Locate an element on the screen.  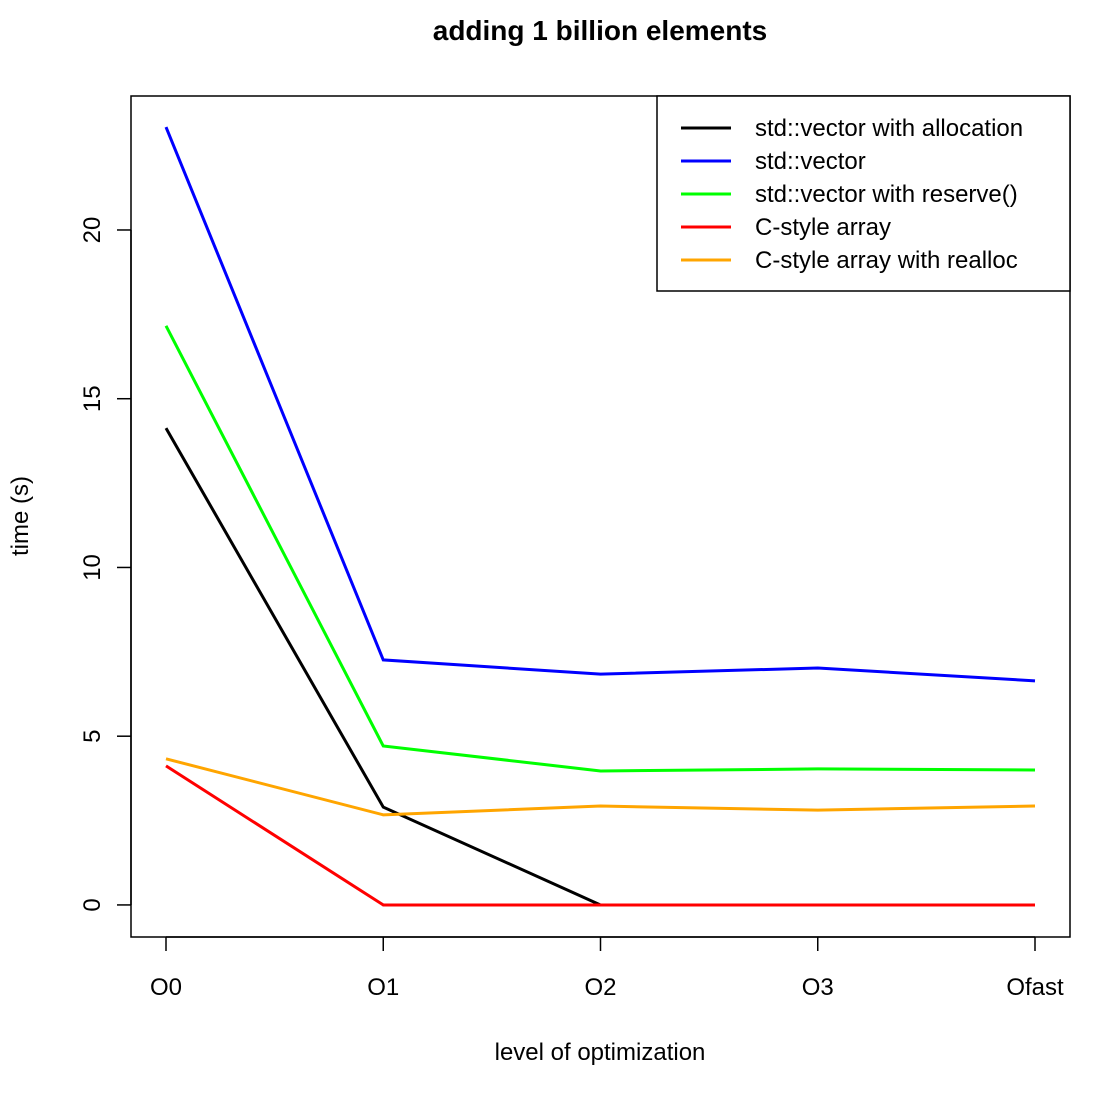
x-tick-label: O2 is located at coordinates (600, 987).